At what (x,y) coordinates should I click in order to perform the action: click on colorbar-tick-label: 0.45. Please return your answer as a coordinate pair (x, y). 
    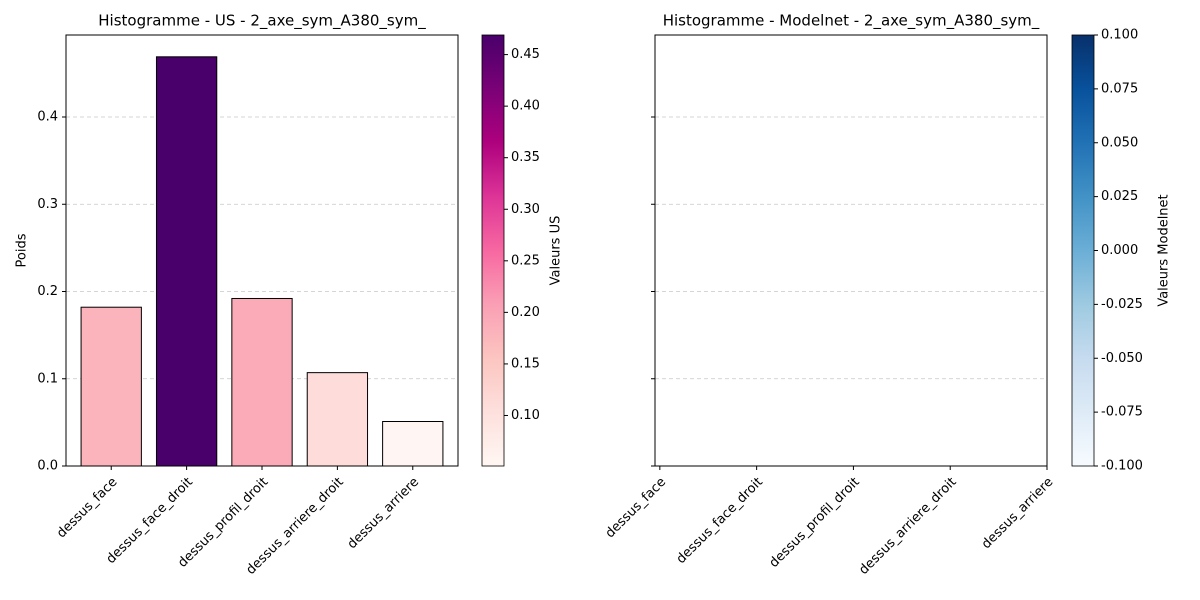
    Looking at the image, I should click on (525, 54).